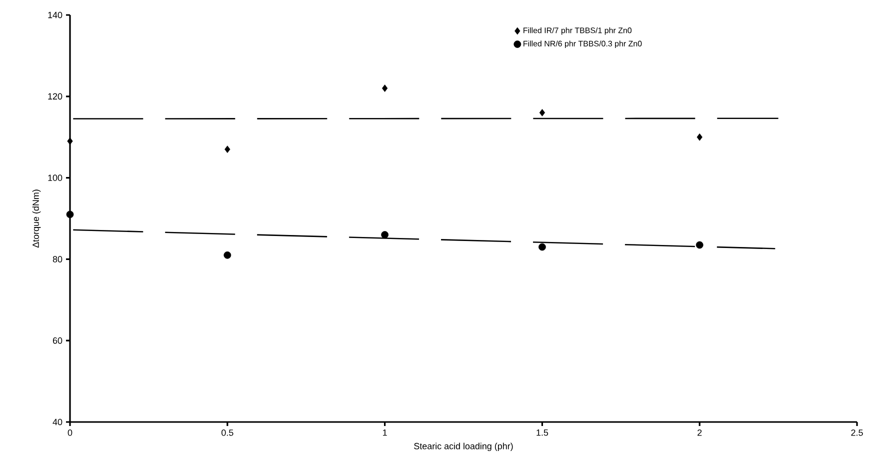 This screenshot has height=467, width=882. I want to click on x-tick-label: 0, so click(70, 433).